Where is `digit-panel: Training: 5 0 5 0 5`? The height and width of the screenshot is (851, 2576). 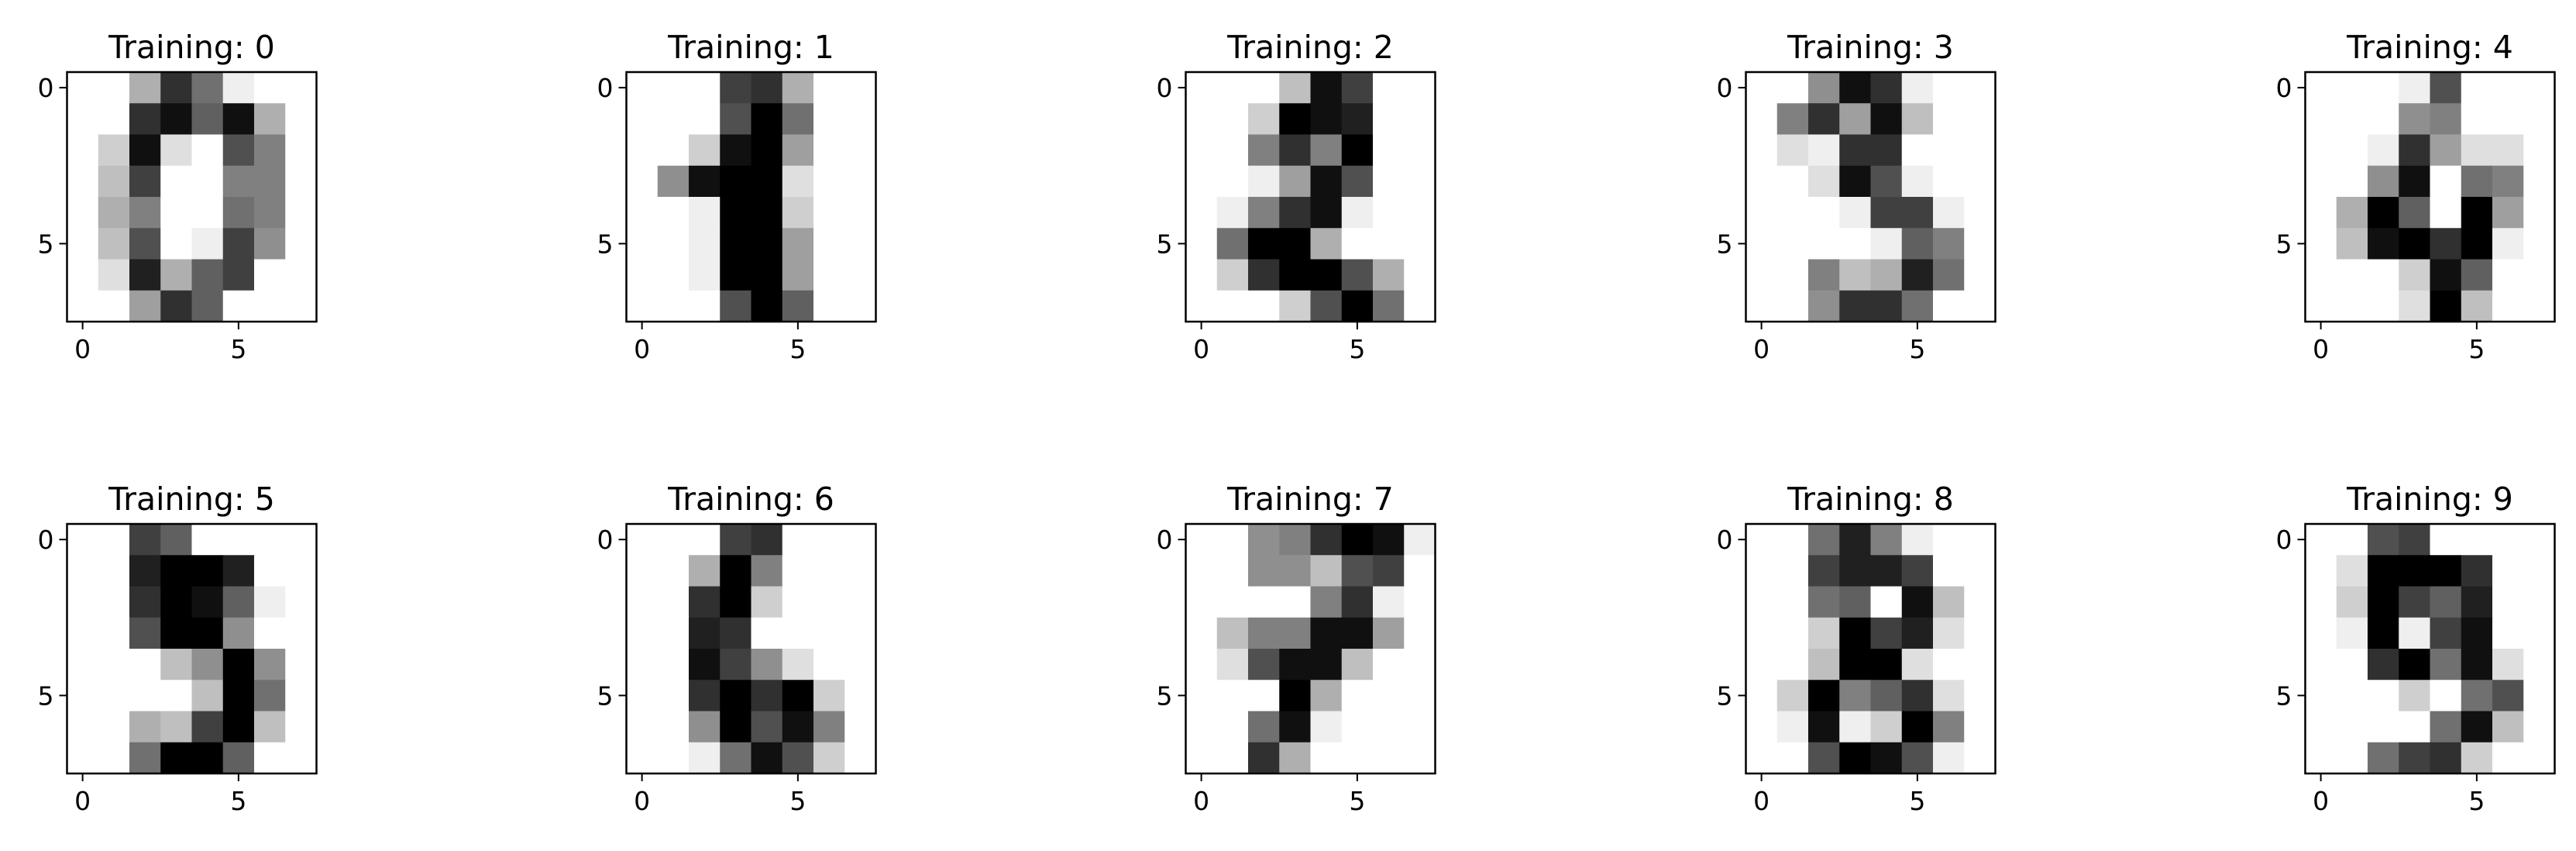 digit-panel: Training: 5 0 5 0 5 is located at coordinates (178, 648).